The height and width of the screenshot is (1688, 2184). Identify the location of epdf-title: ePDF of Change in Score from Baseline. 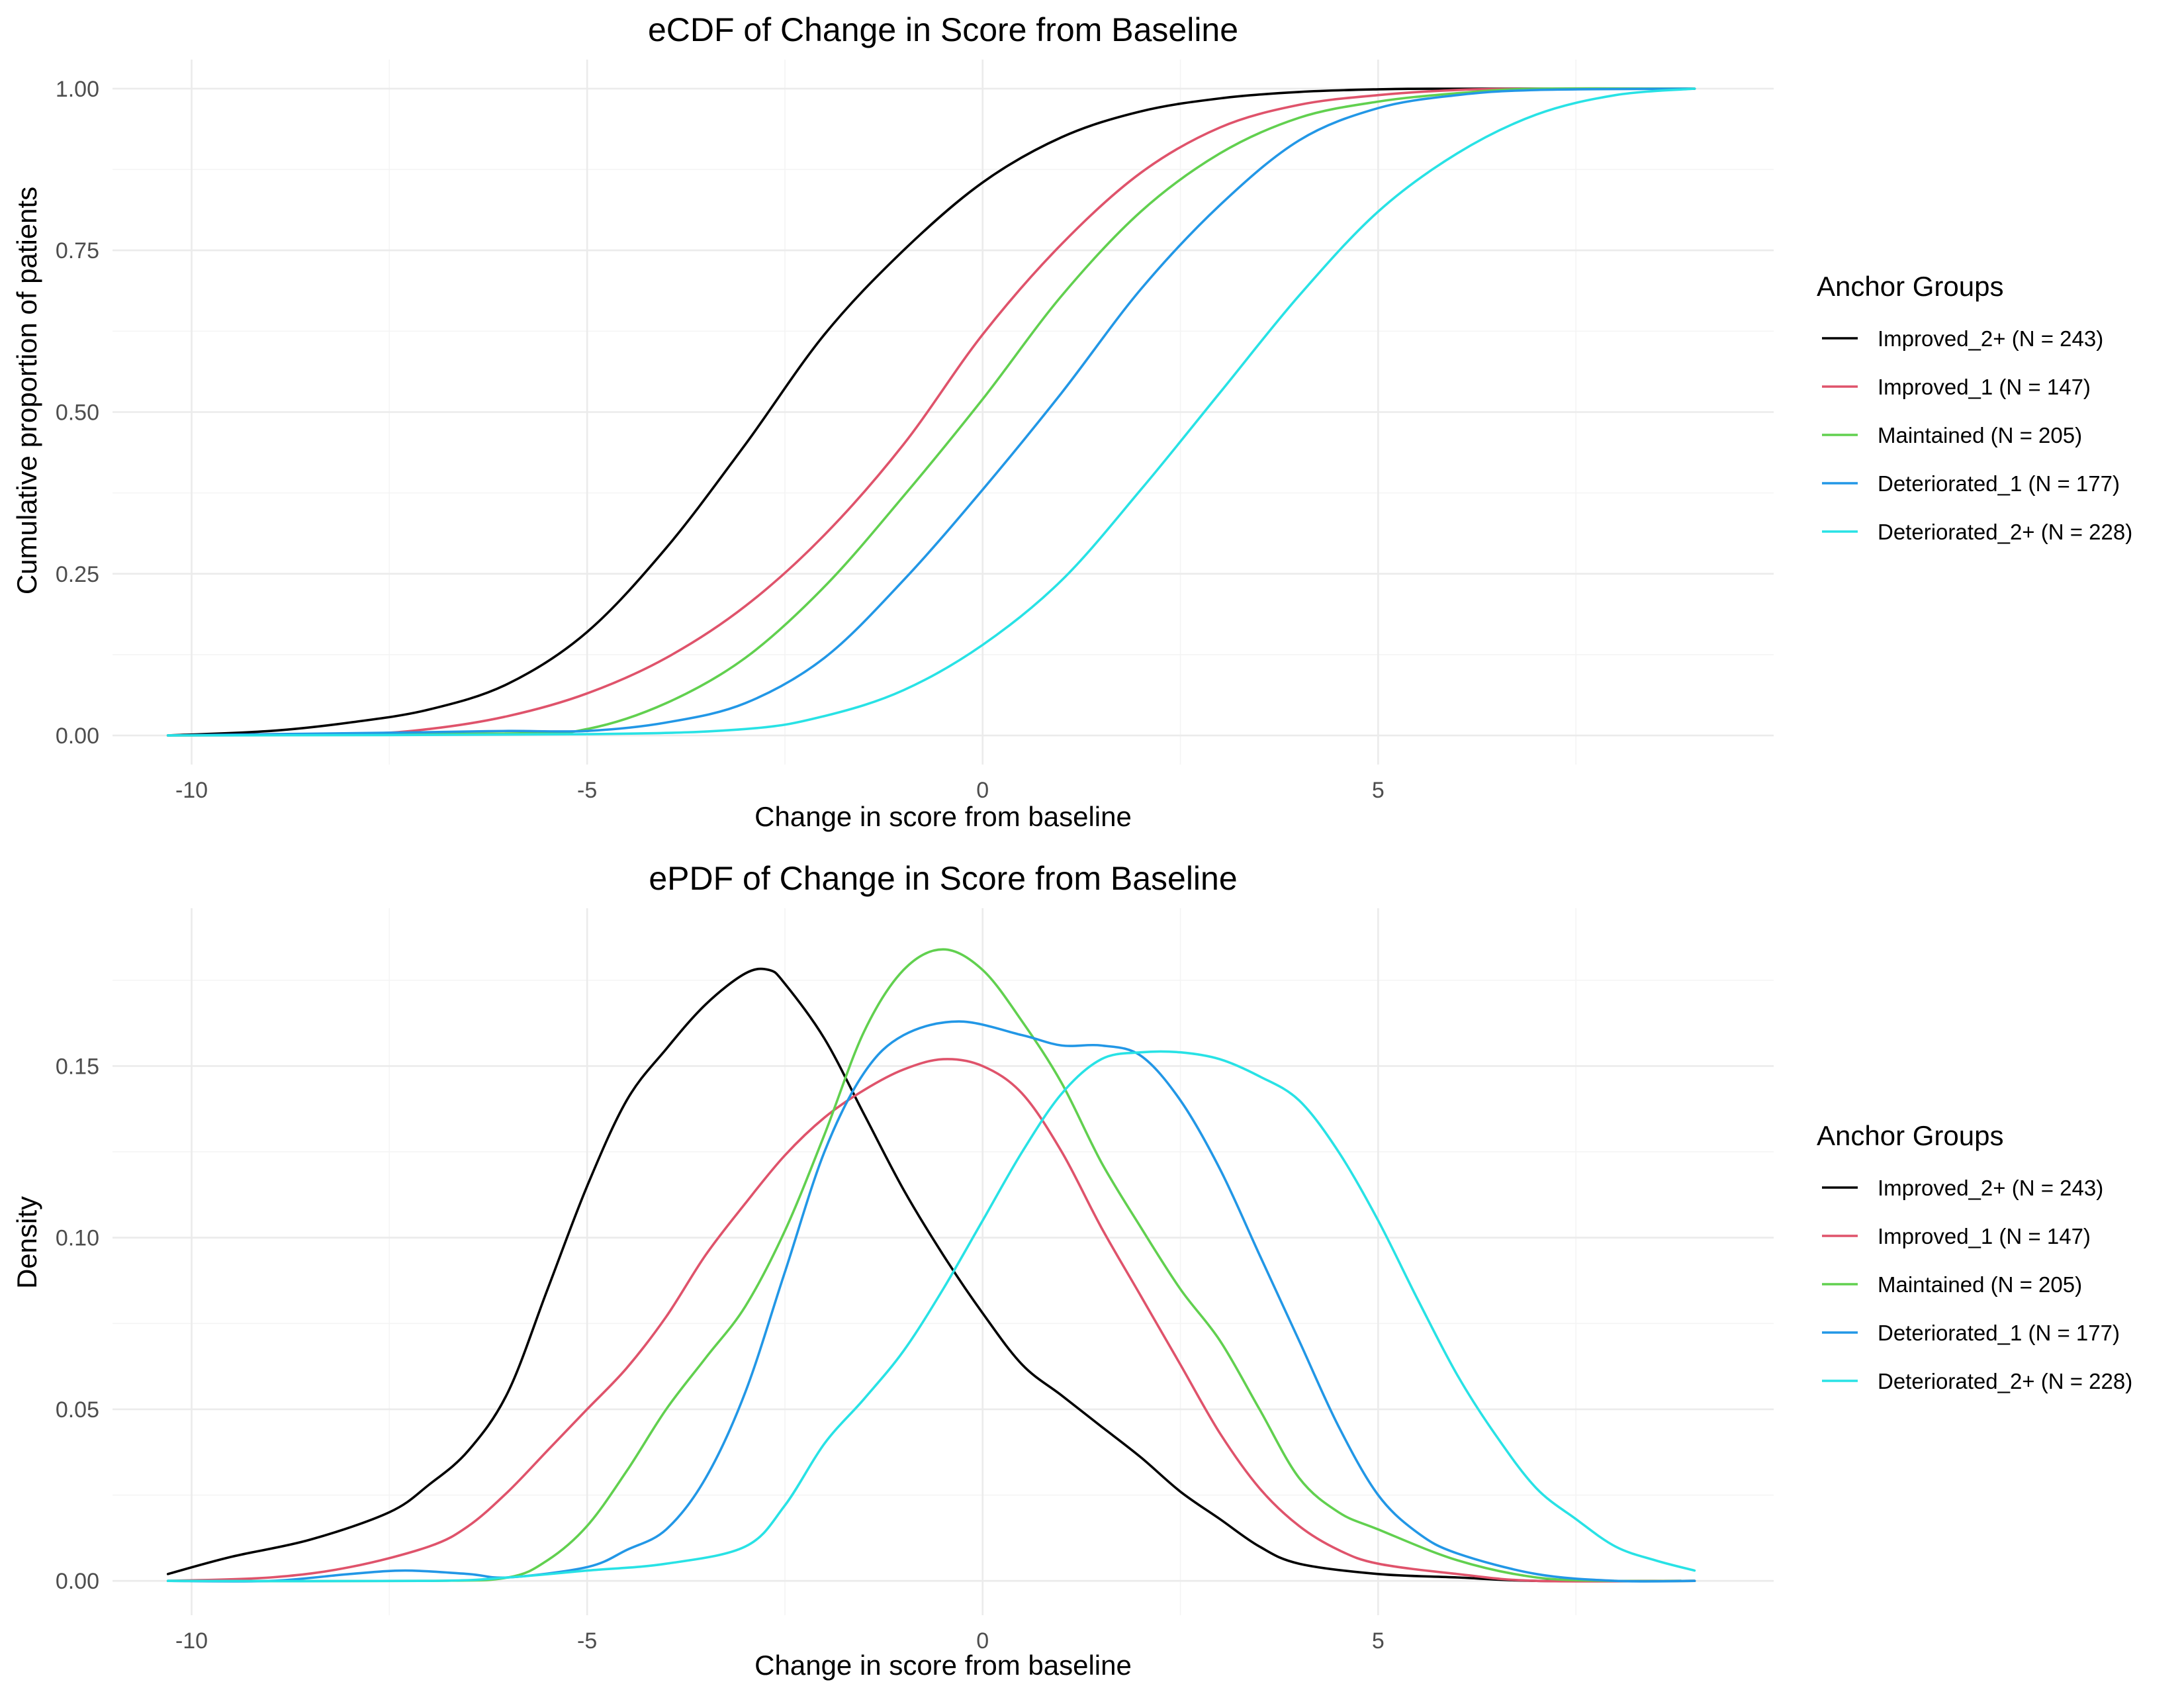
(943, 878).